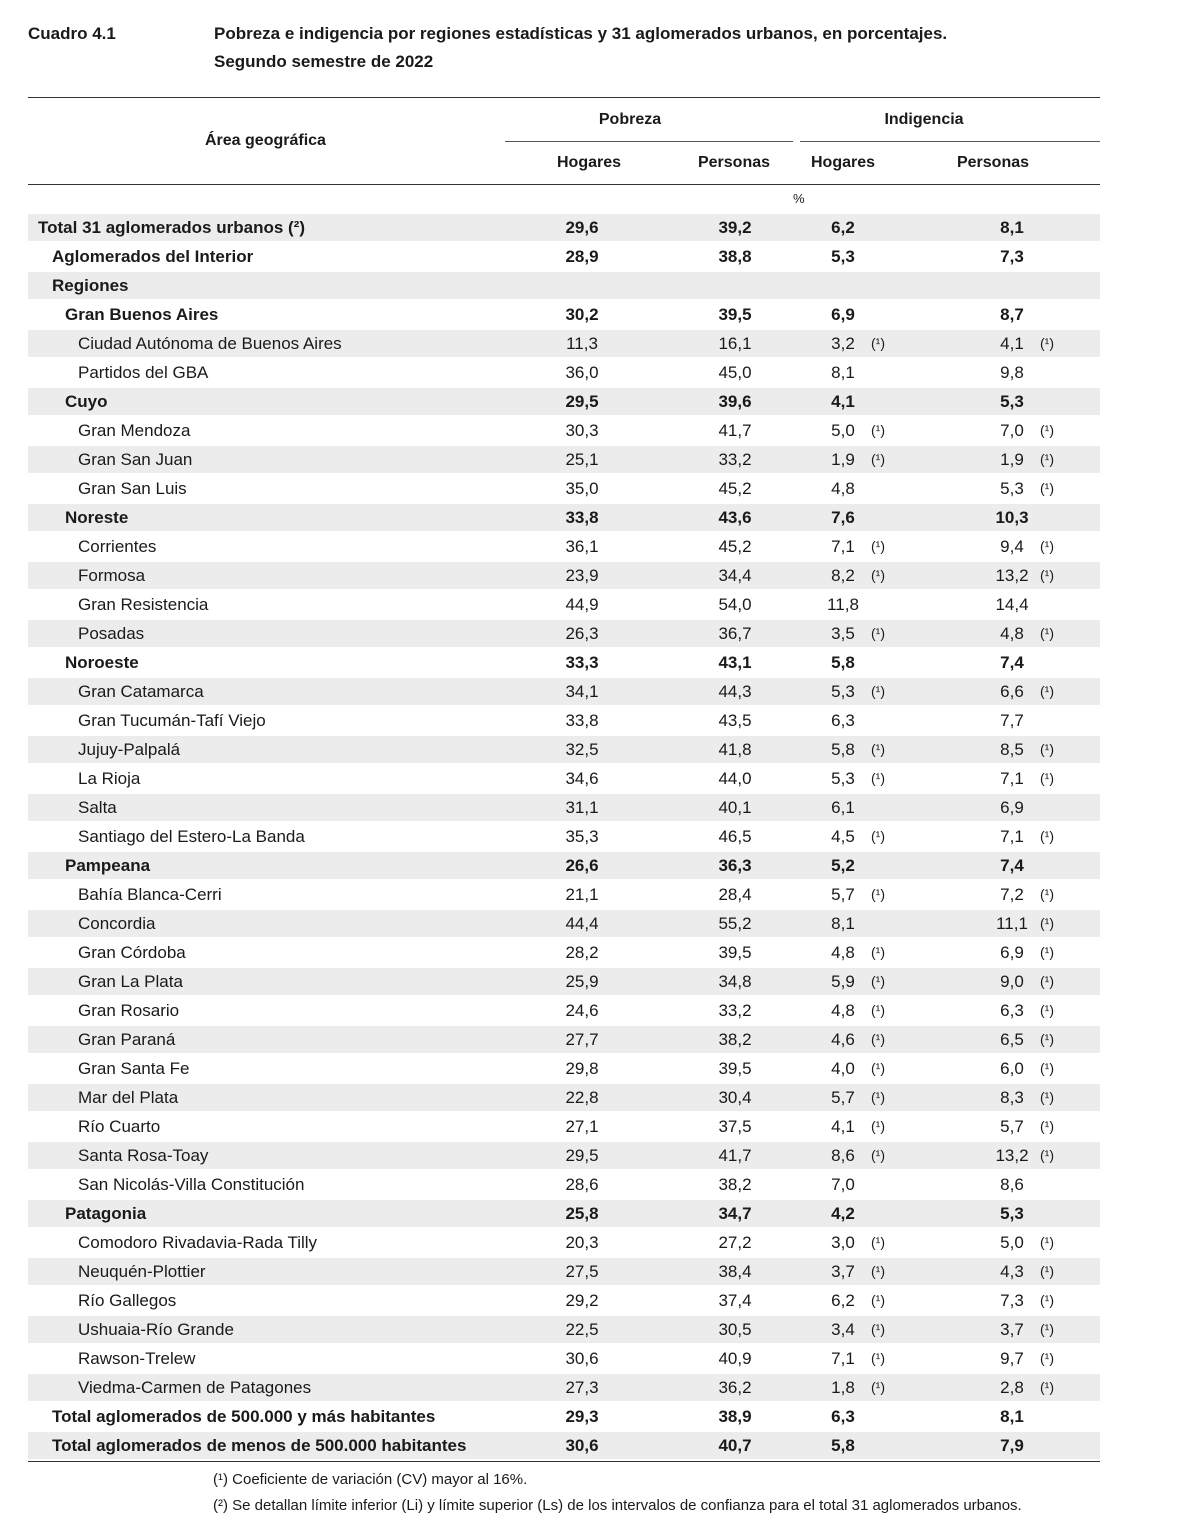  Describe the element at coordinates (735, 952) in the screenshot. I see `cell-value: 39,5` at that location.